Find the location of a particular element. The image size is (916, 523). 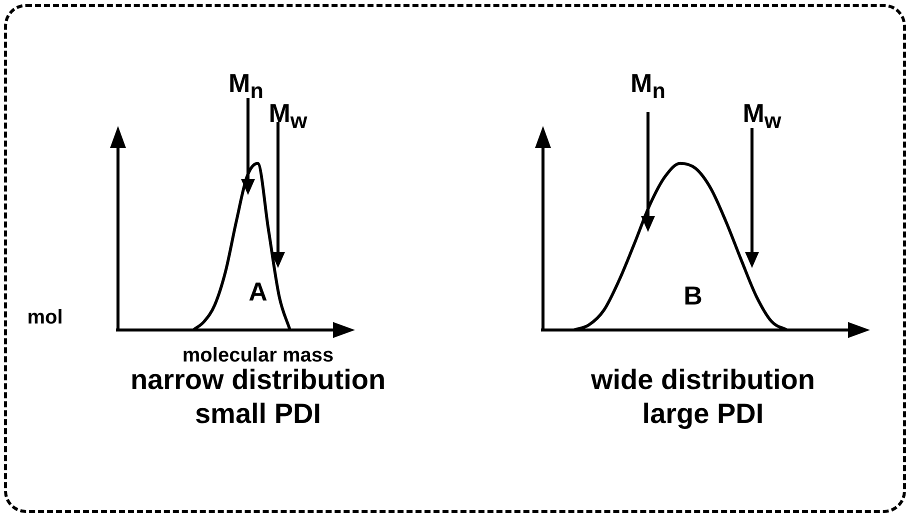

text: wide distribution is located at coordinates (703, 380).